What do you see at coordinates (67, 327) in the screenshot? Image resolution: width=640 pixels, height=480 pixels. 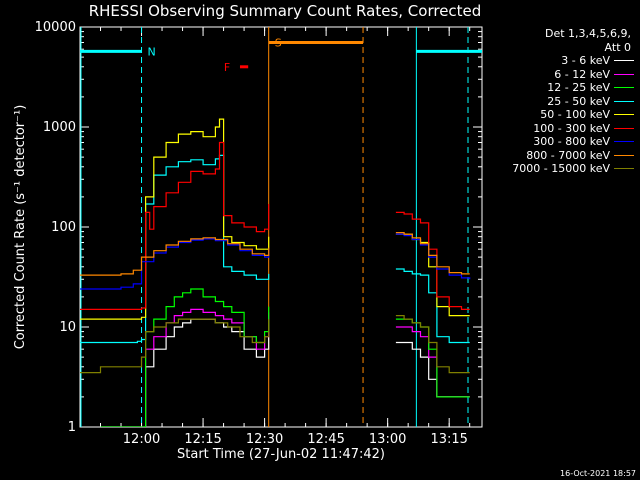 I see `y-tick-label: 10` at bounding box center [67, 327].